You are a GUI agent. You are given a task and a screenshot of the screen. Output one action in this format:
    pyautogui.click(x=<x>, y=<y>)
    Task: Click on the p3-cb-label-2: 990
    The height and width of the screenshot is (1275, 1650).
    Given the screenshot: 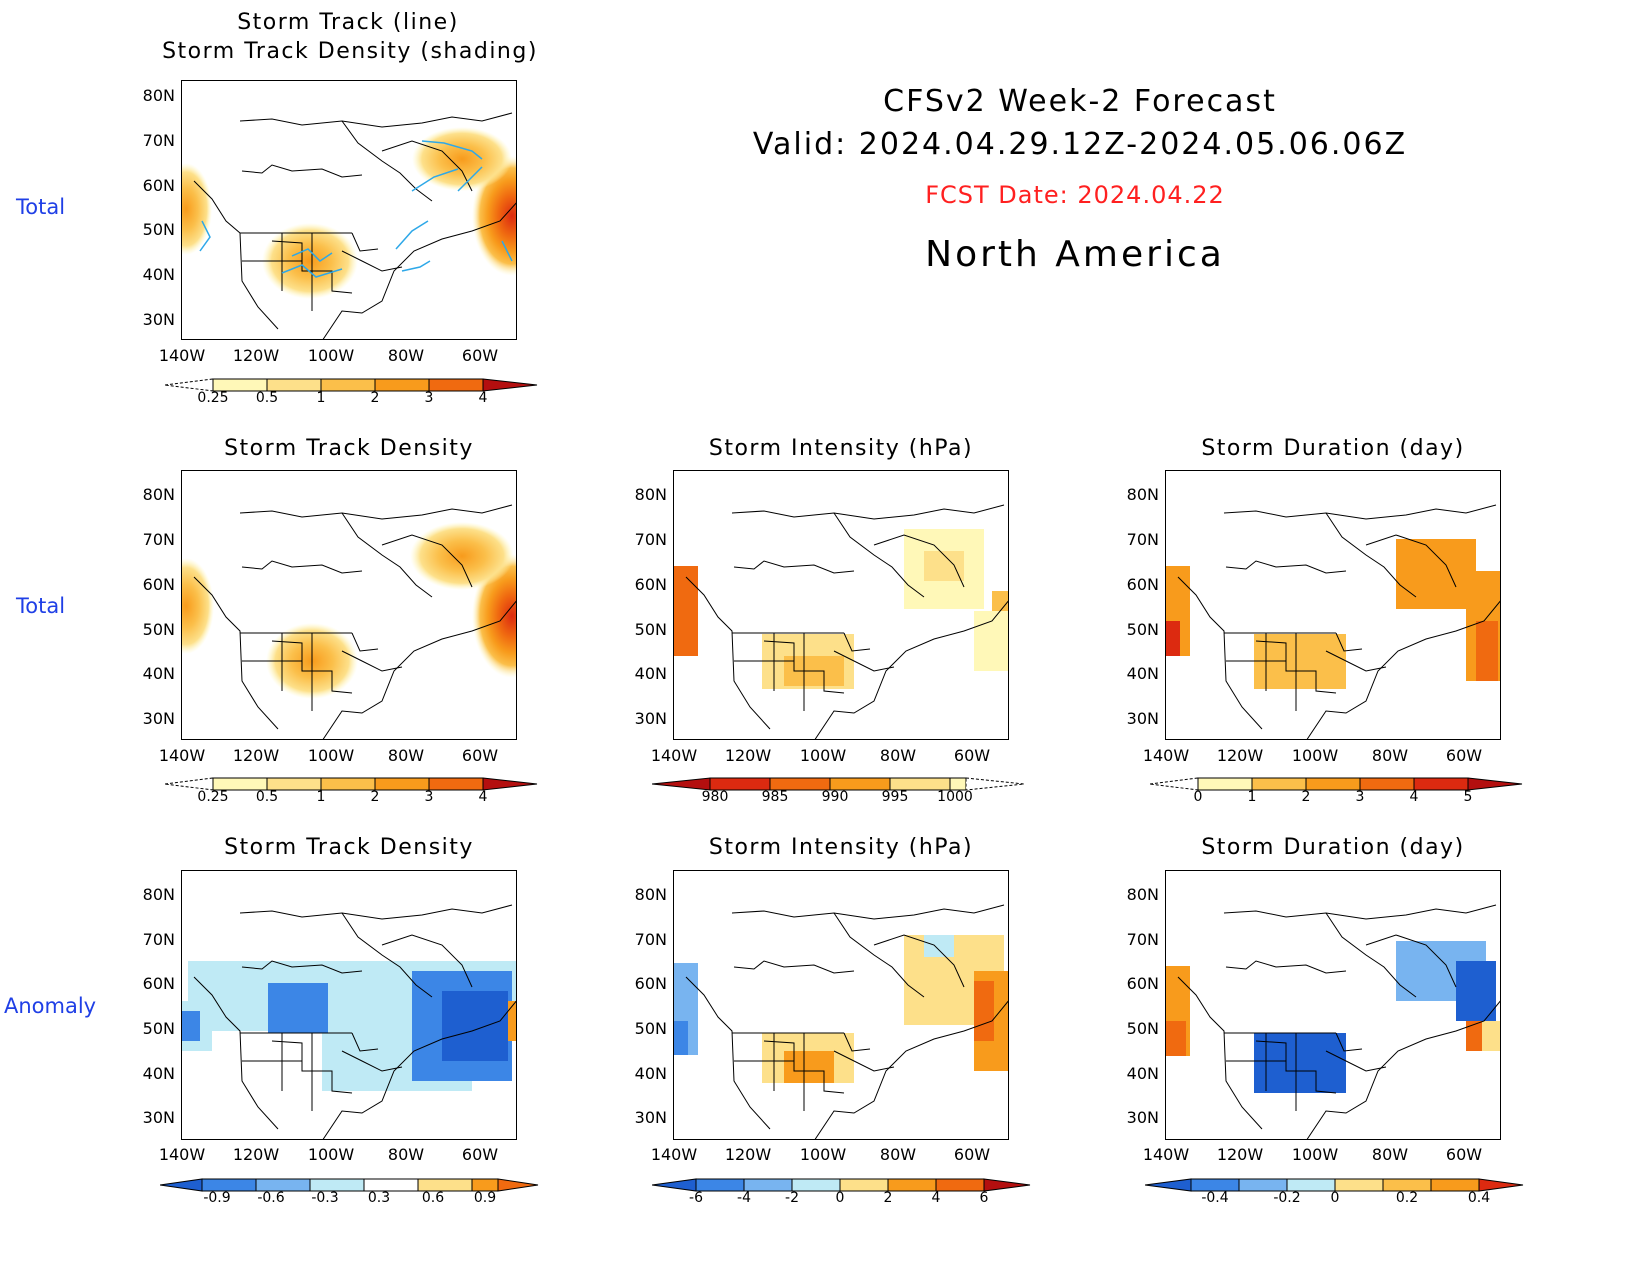 What is the action you would take?
    pyautogui.click(x=835, y=797)
    